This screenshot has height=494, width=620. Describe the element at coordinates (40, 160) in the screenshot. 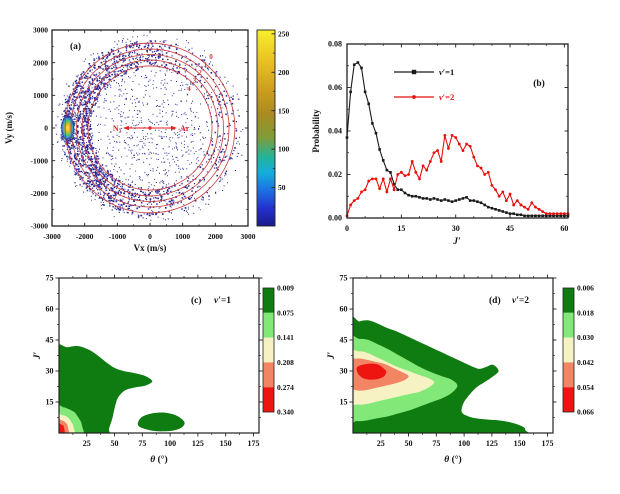

I see `a-ytick: -1000` at that location.